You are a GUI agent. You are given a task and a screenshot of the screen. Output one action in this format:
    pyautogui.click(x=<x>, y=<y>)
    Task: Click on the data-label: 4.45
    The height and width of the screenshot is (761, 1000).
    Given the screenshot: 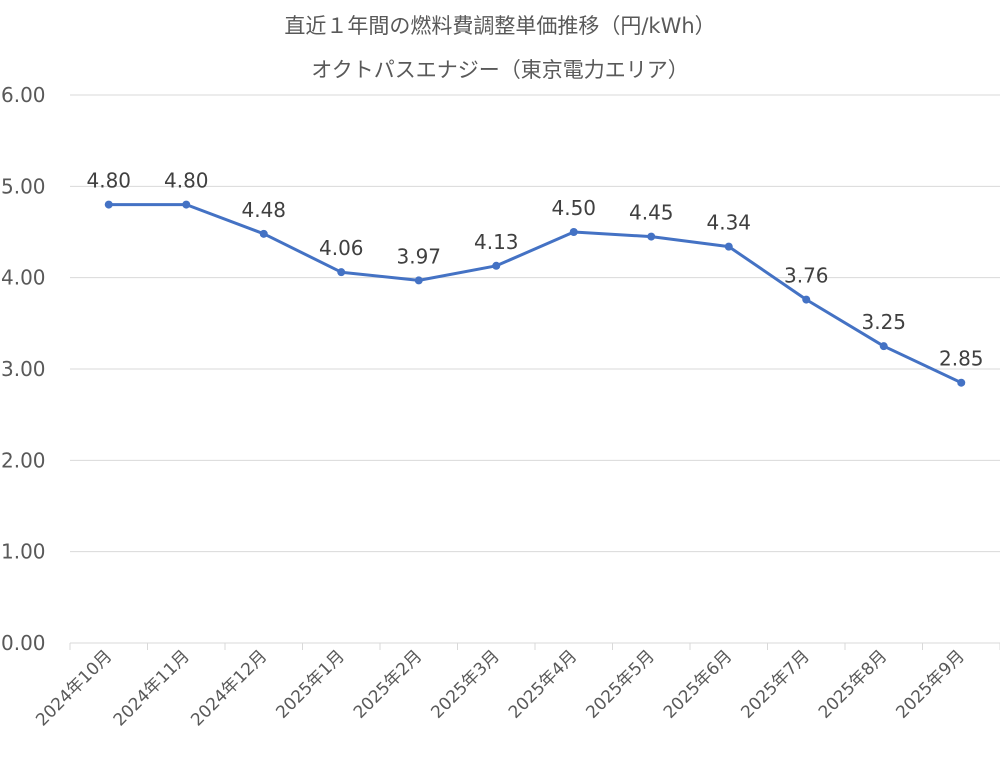 What is the action you would take?
    pyautogui.click(x=651, y=213)
    